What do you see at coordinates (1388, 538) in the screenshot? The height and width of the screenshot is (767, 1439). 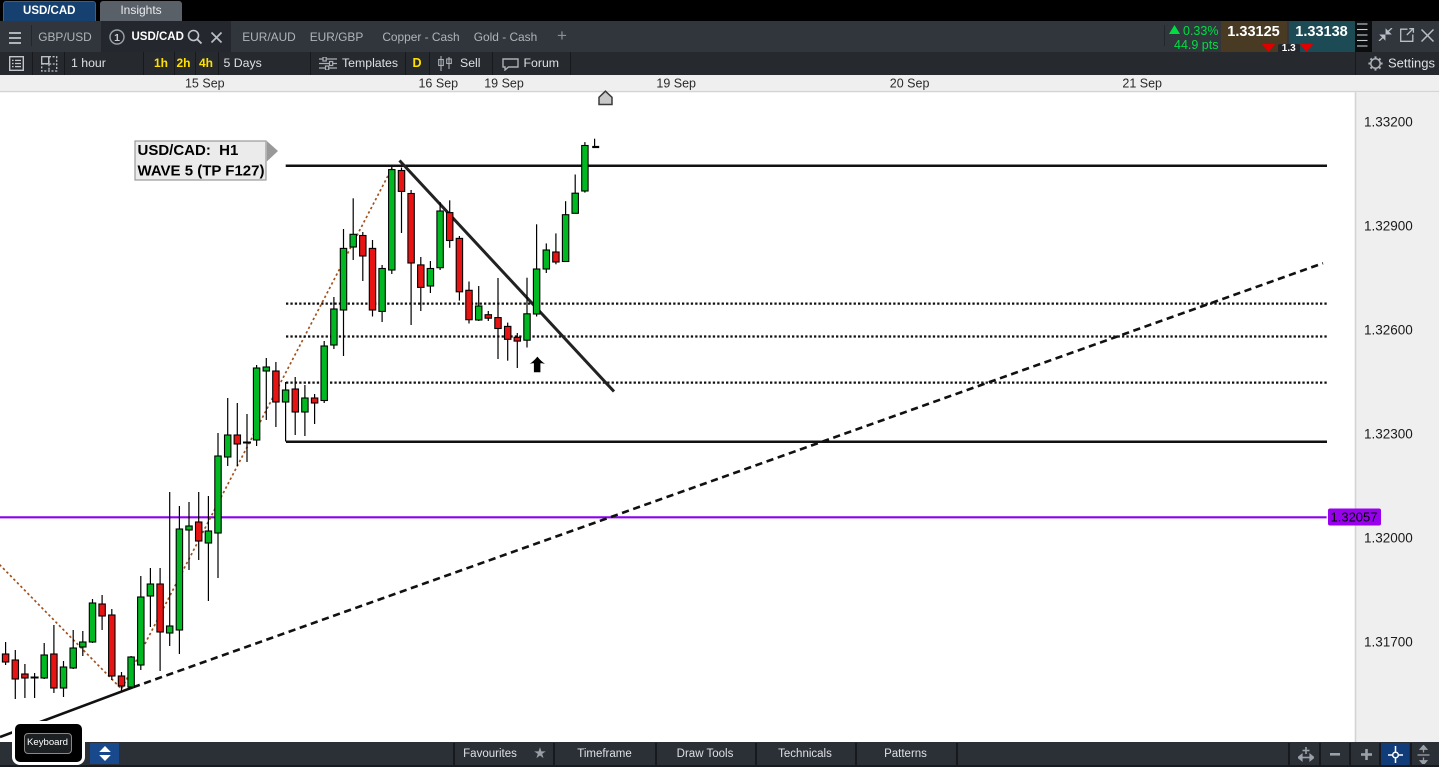 I see `svg-text: 1.32000` at bounding box center [1388, 538].